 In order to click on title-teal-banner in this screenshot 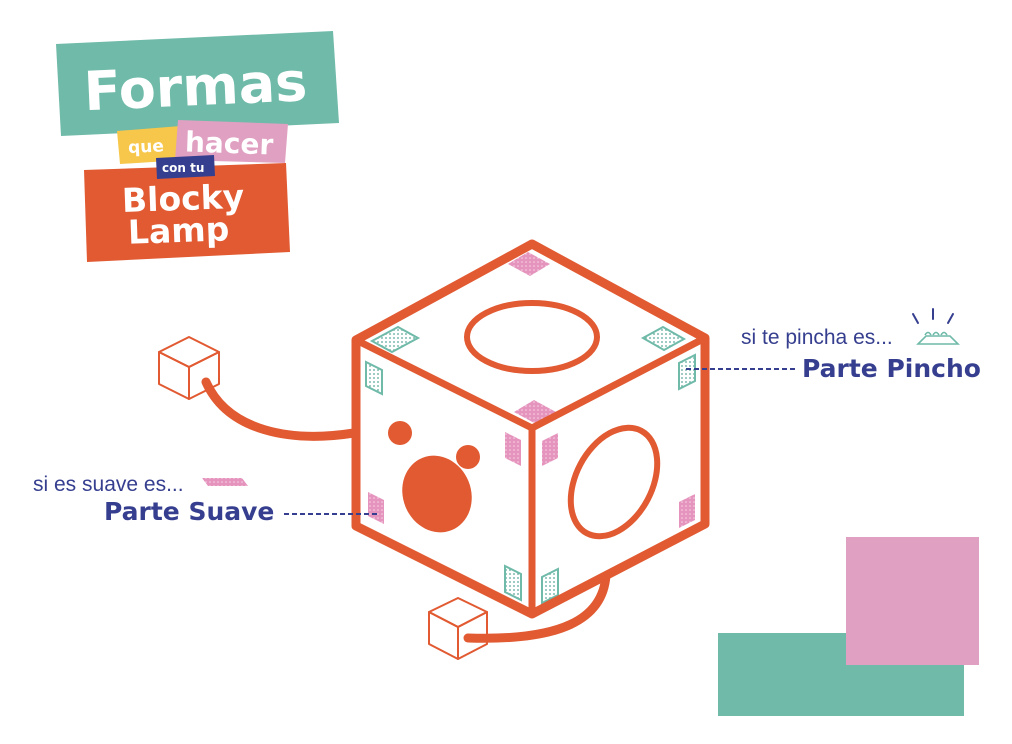, I will do `click(197, 83)`.